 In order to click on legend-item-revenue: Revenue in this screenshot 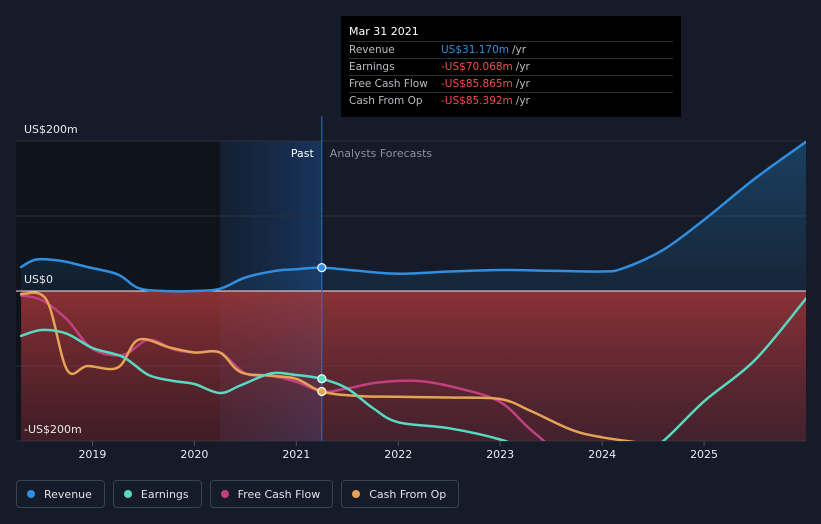, I will do `click(60, 494)`.